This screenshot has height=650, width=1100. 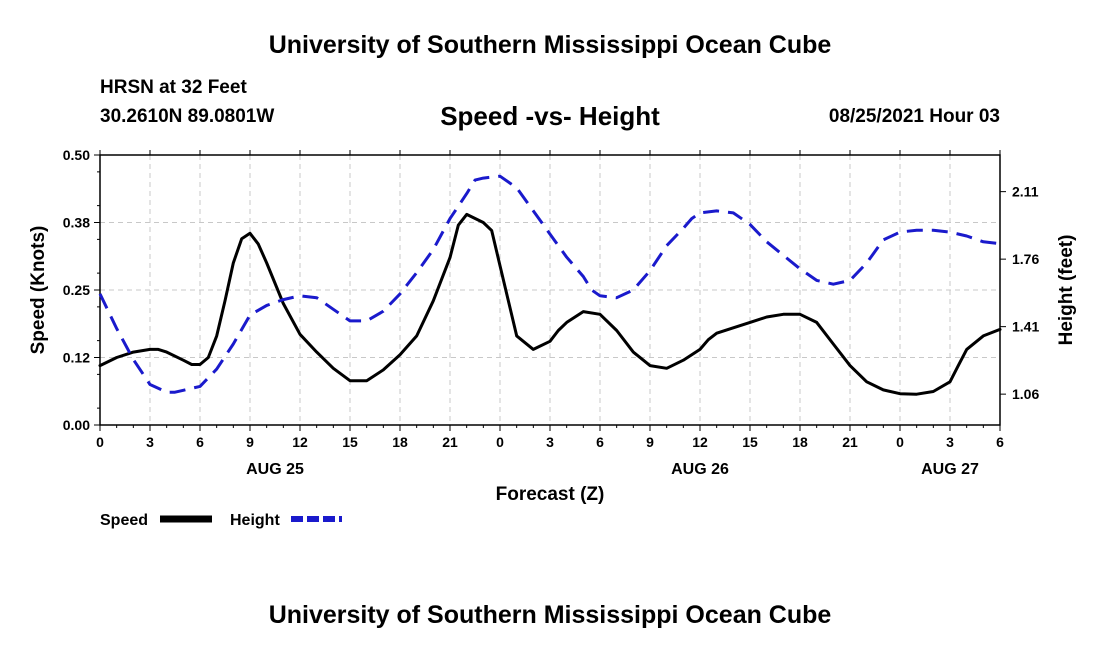 I want to click on station-label: HRSN at 32 Feet, so click(x=173, y=87).